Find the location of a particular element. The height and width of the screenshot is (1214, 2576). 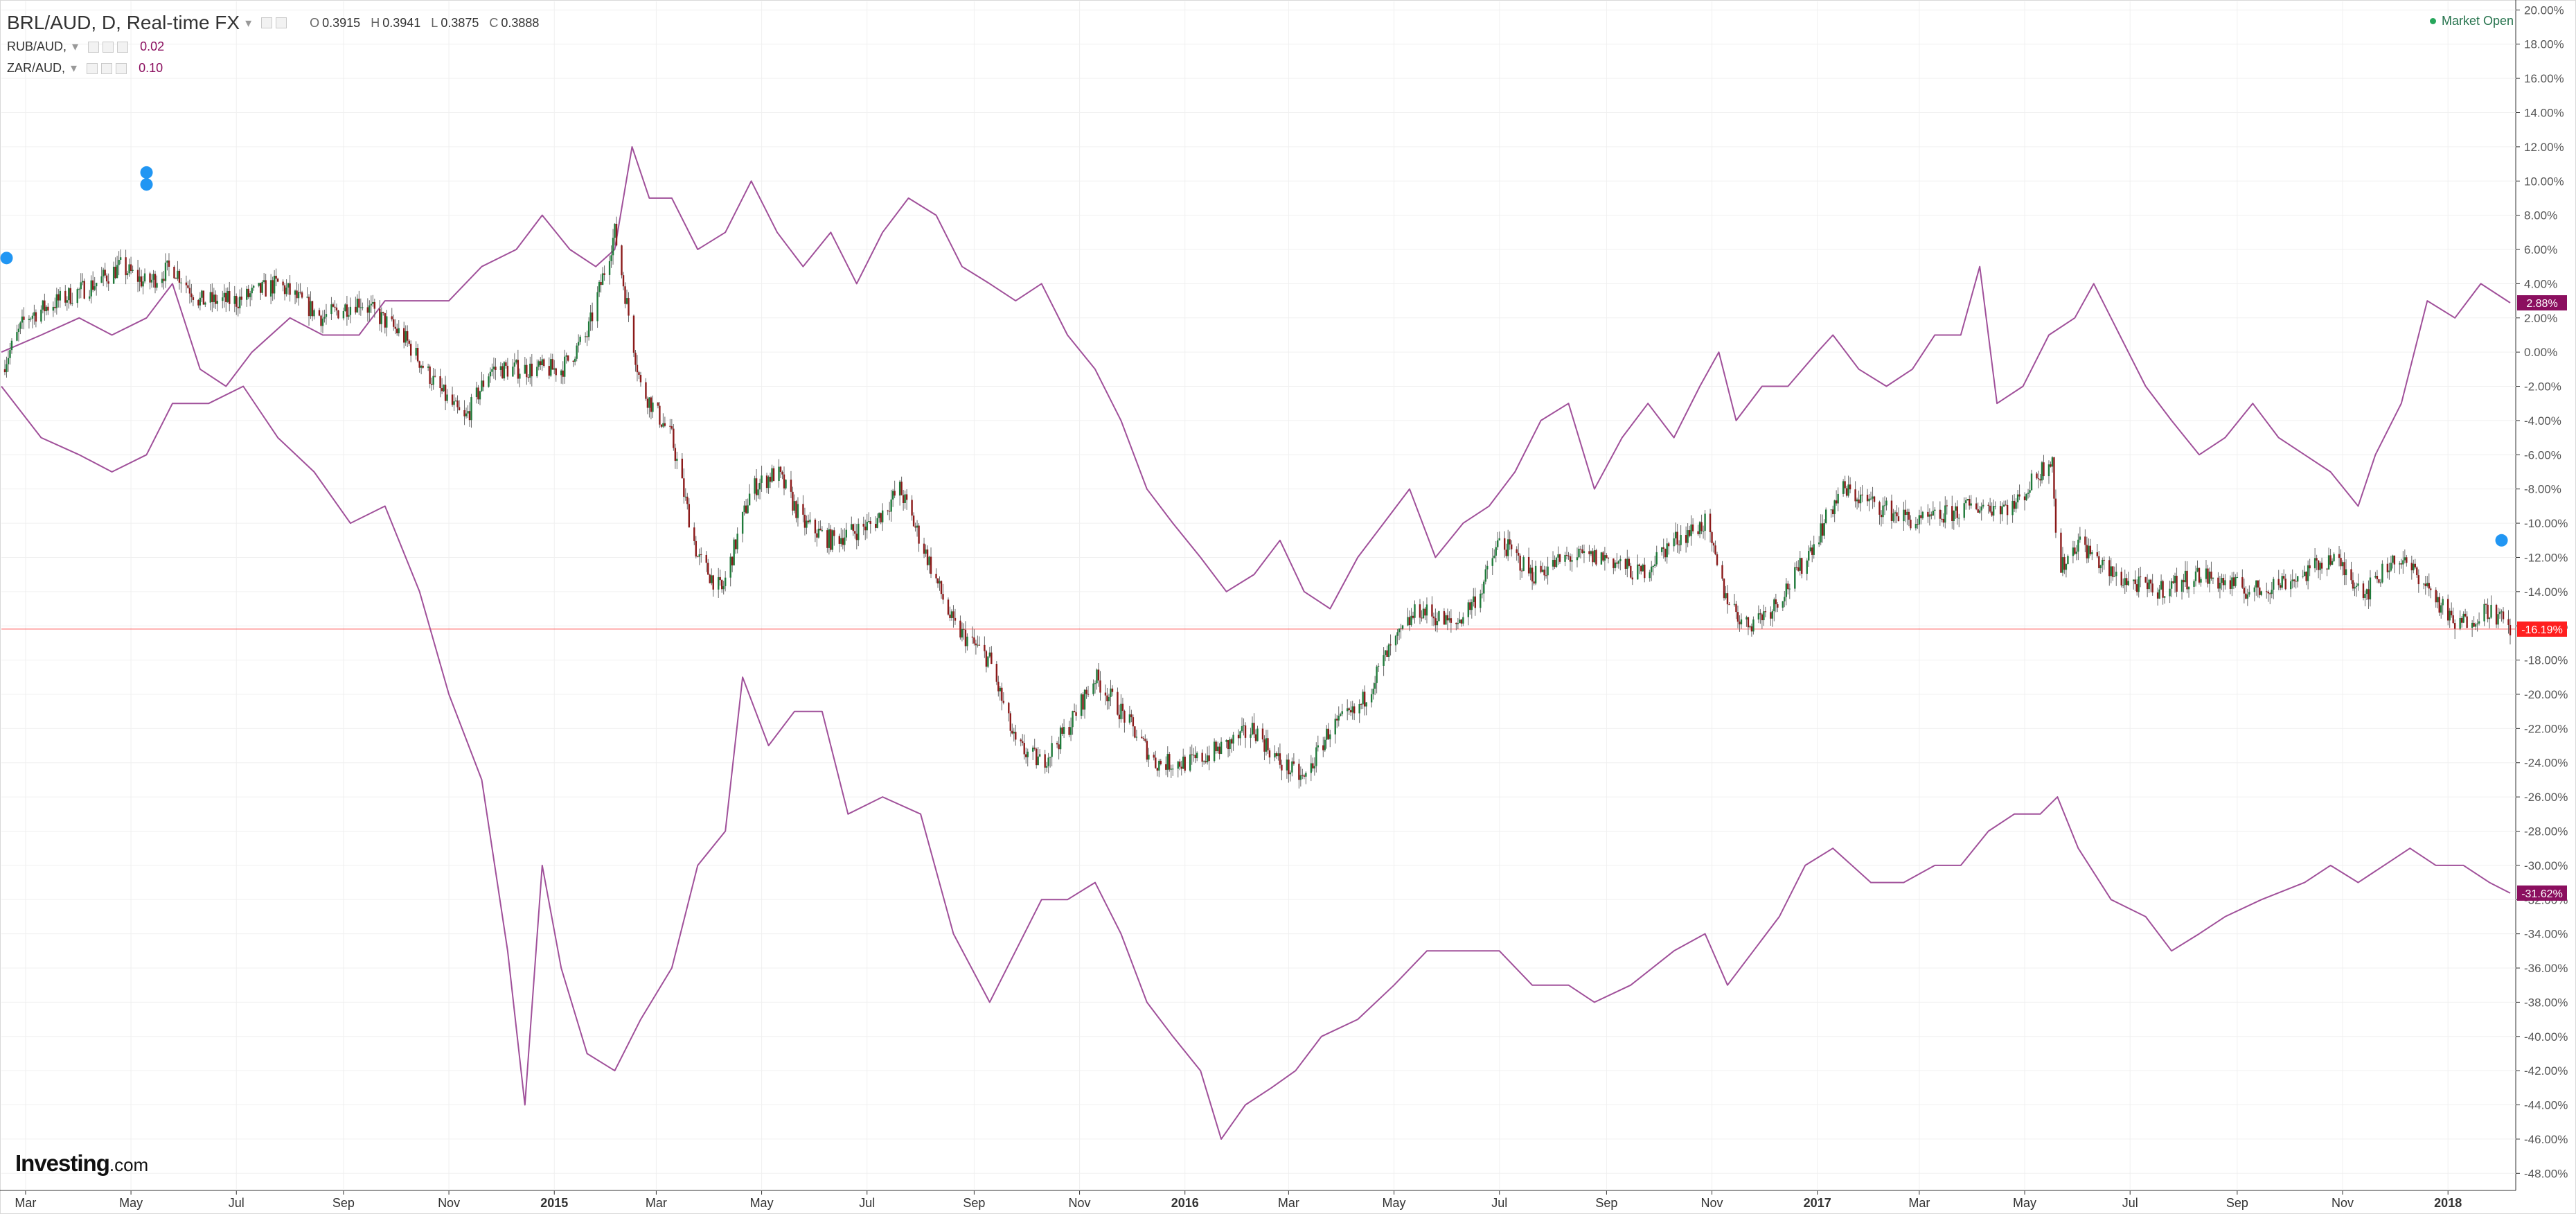

y-tick-label: -38.00% is located at coordinates (2546, 1003).